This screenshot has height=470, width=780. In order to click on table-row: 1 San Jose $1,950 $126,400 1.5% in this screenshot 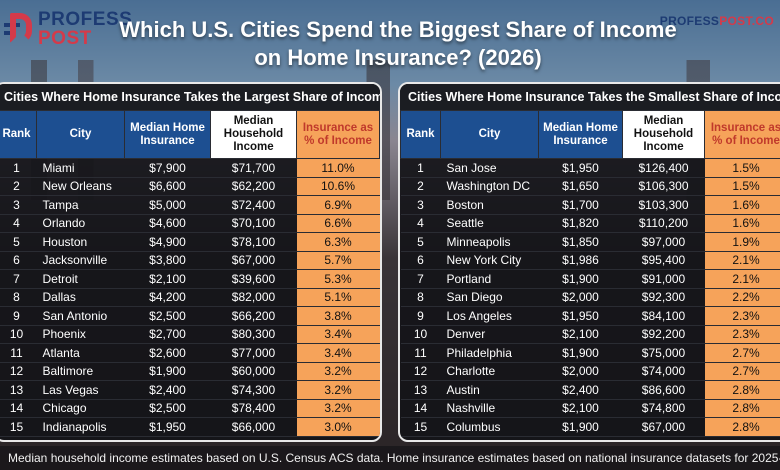, I will do `click(590, 168)`.